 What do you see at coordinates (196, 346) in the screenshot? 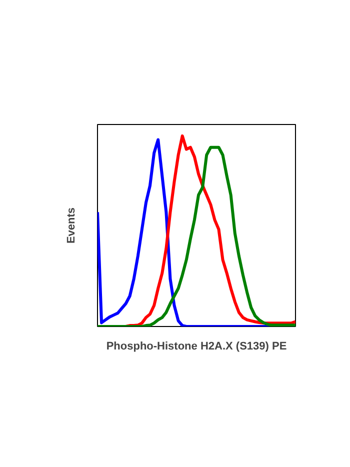
I see `x-axis-title: Phospho-Histone H2A.X (S139) PE` at bounding box center [196, 346].